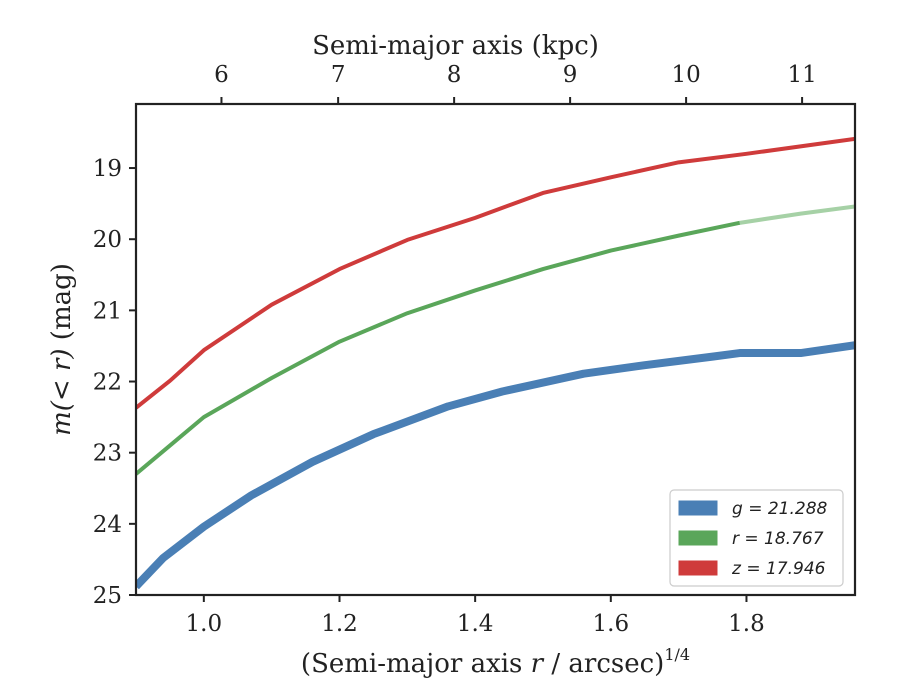 The width and height of the screenshot is (900, 700). I want to click on y-axis-label: m(< r) (mag), so click(62, 349).